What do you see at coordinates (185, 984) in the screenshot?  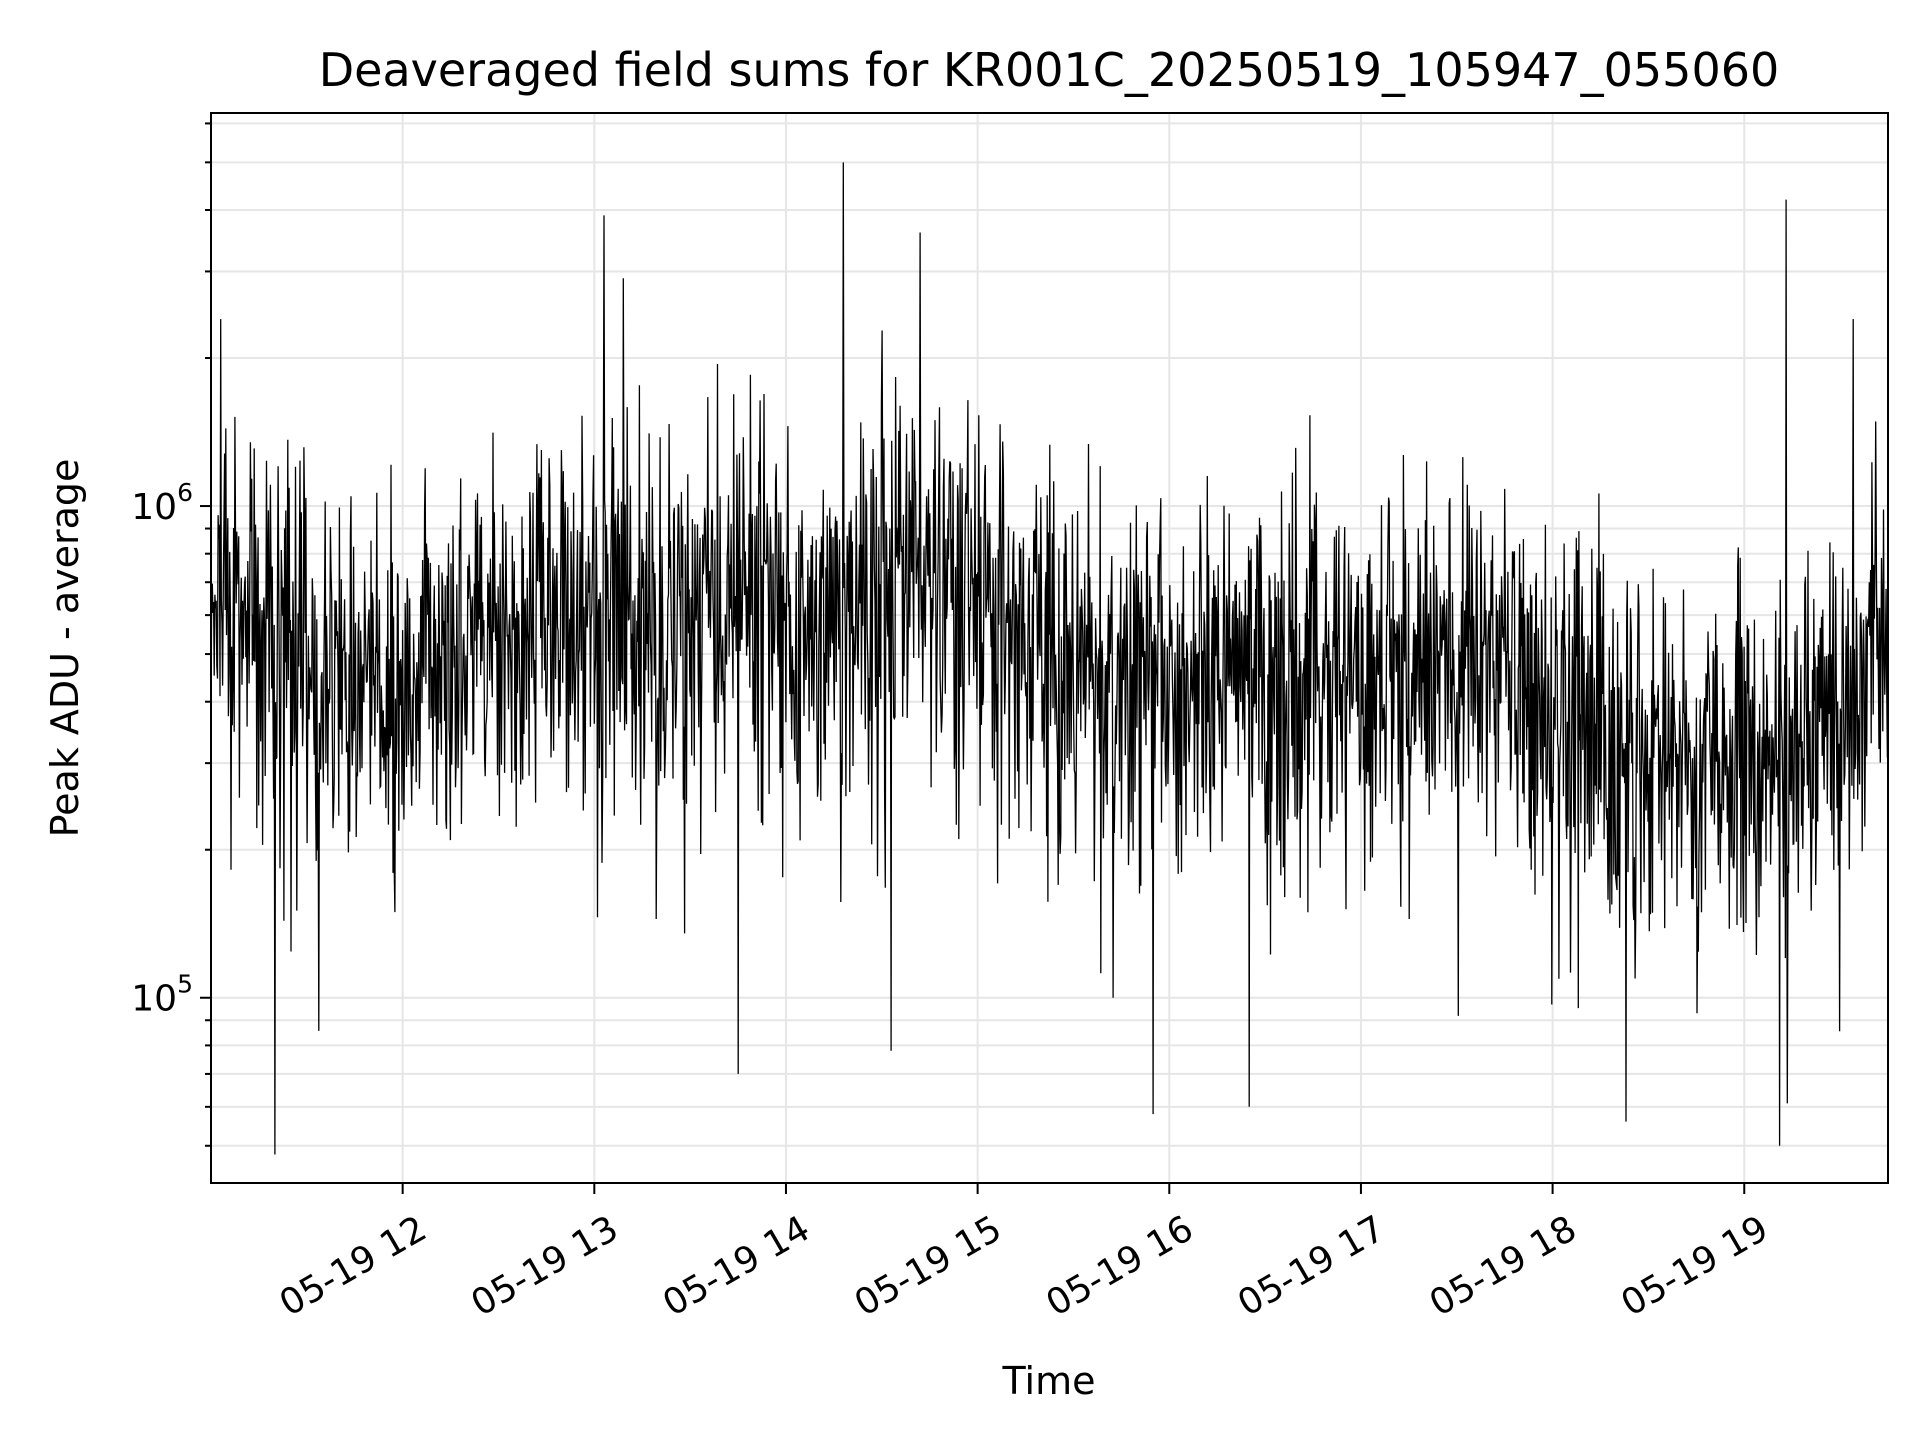 I see `y-tick-exponent: 5` at bounding box center [185, 984].